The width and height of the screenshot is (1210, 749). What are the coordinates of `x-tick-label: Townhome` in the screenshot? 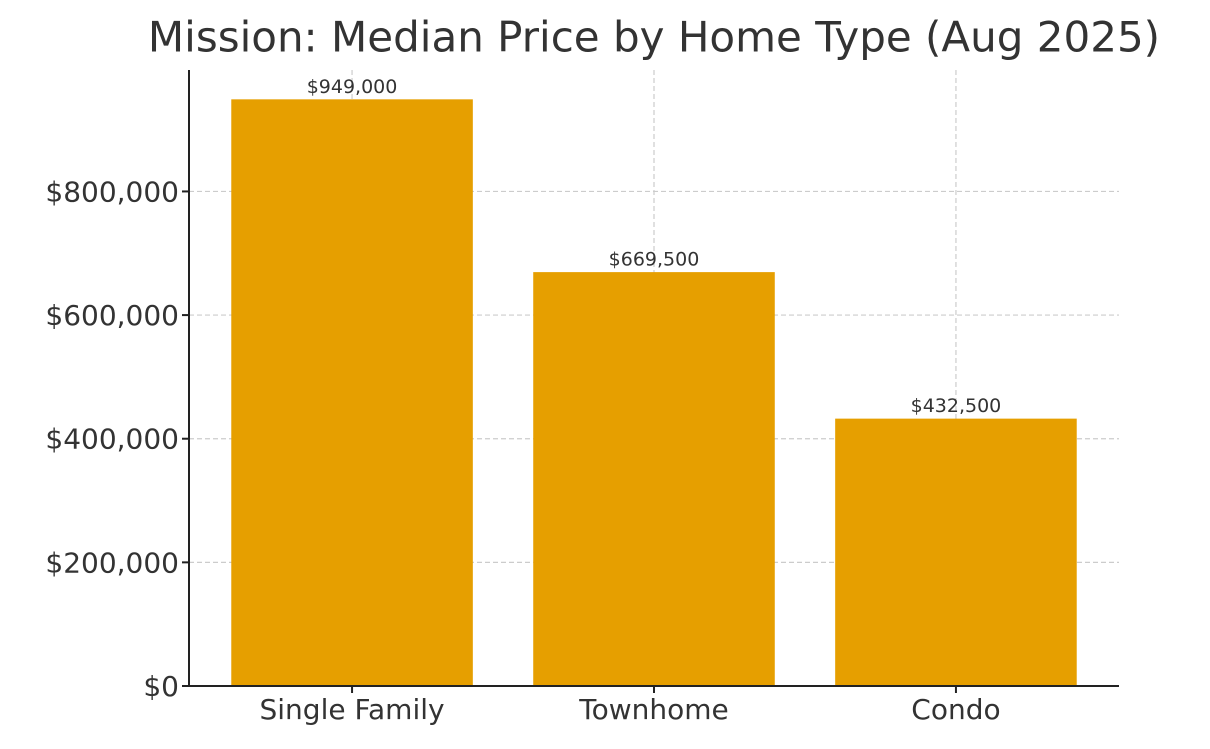 It's located at (653, 709).